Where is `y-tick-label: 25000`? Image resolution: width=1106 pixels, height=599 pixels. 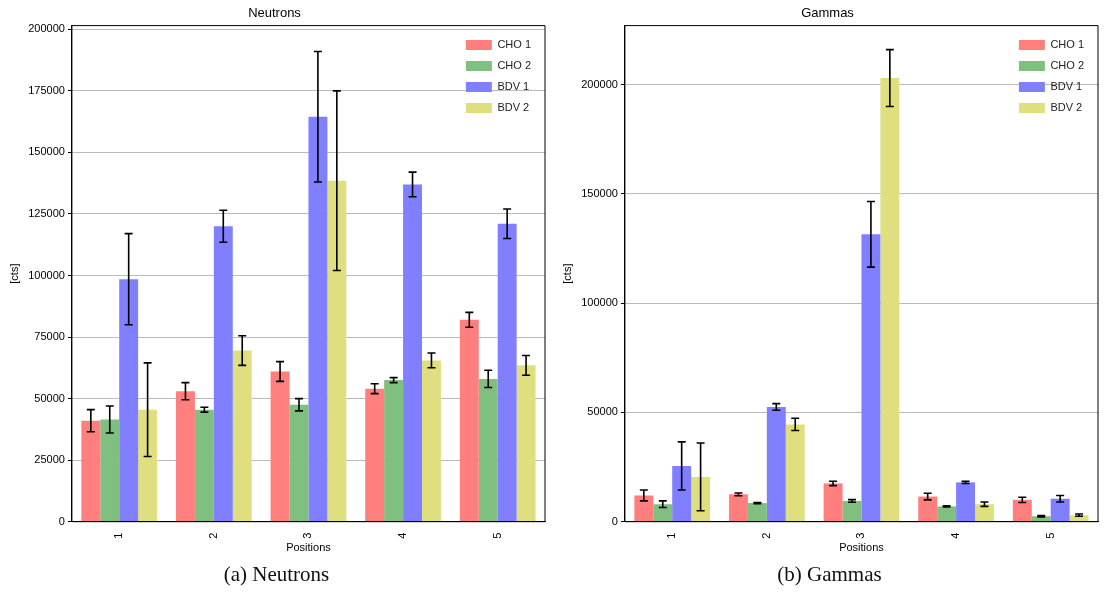 y-tick-label: 25000 is located at coordinates (49, 459).